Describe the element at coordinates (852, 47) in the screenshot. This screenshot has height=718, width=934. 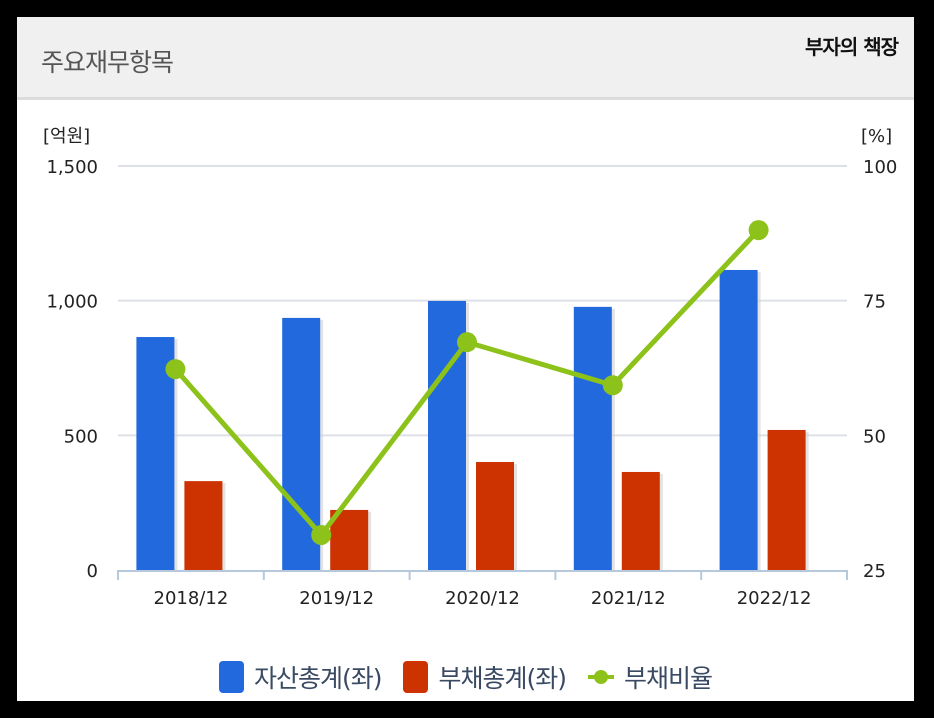
I see `brand-label: 부자의 책장` at that location.